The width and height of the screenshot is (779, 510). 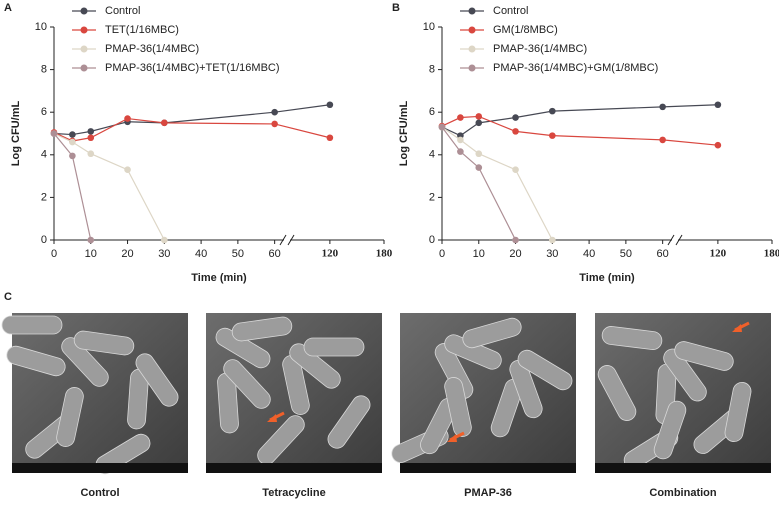 I want to click on x-tick-label: 20, so click(x=515, y=254).